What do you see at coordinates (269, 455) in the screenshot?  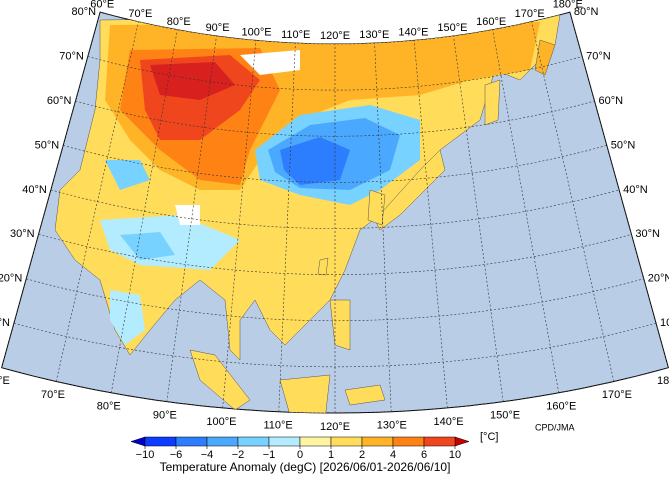 I see `colorbar-tick-label: −1` at bounding box center [269, 455].